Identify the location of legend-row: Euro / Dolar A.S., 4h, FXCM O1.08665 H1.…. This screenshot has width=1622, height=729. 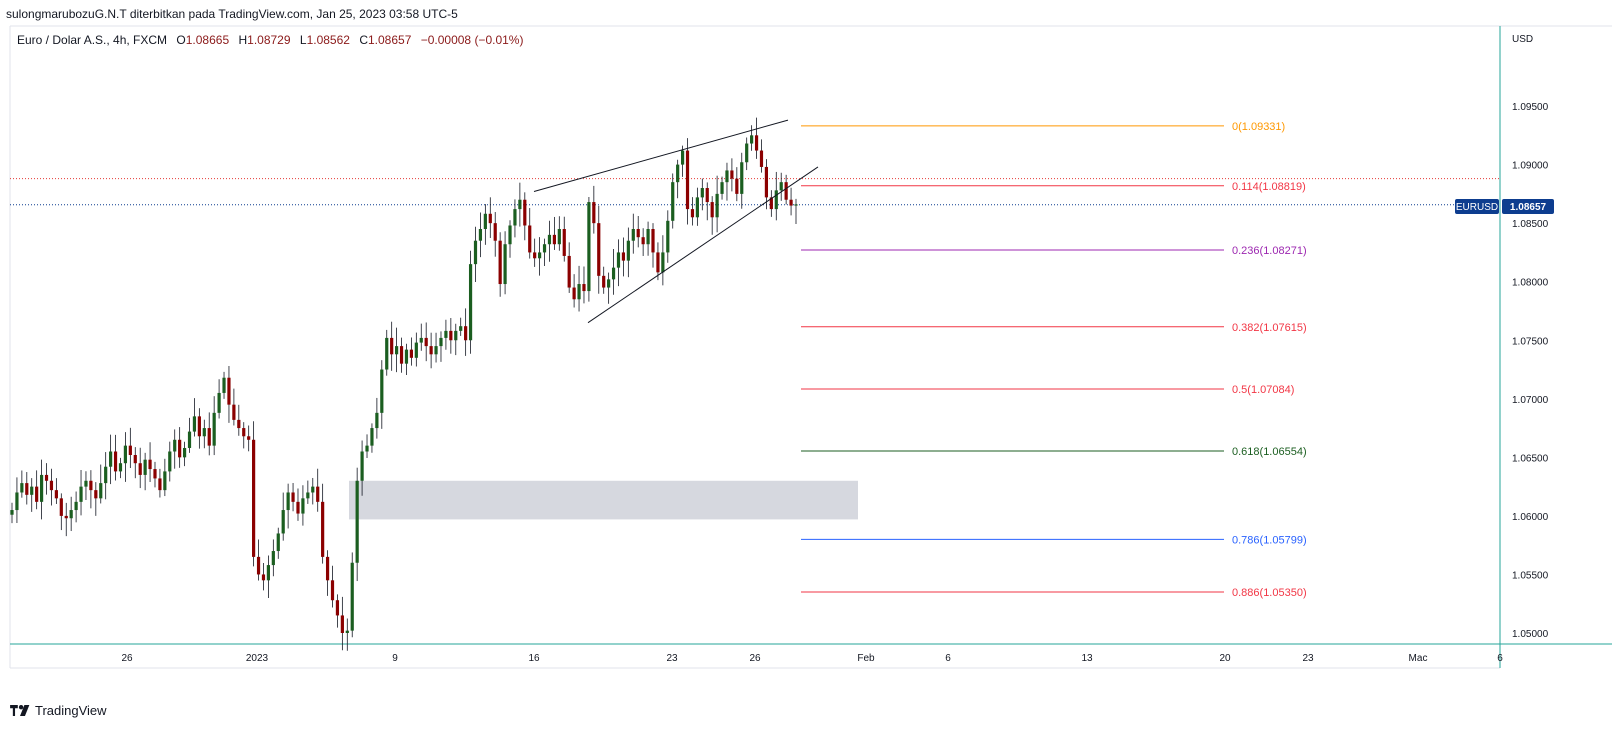
(270, 40).